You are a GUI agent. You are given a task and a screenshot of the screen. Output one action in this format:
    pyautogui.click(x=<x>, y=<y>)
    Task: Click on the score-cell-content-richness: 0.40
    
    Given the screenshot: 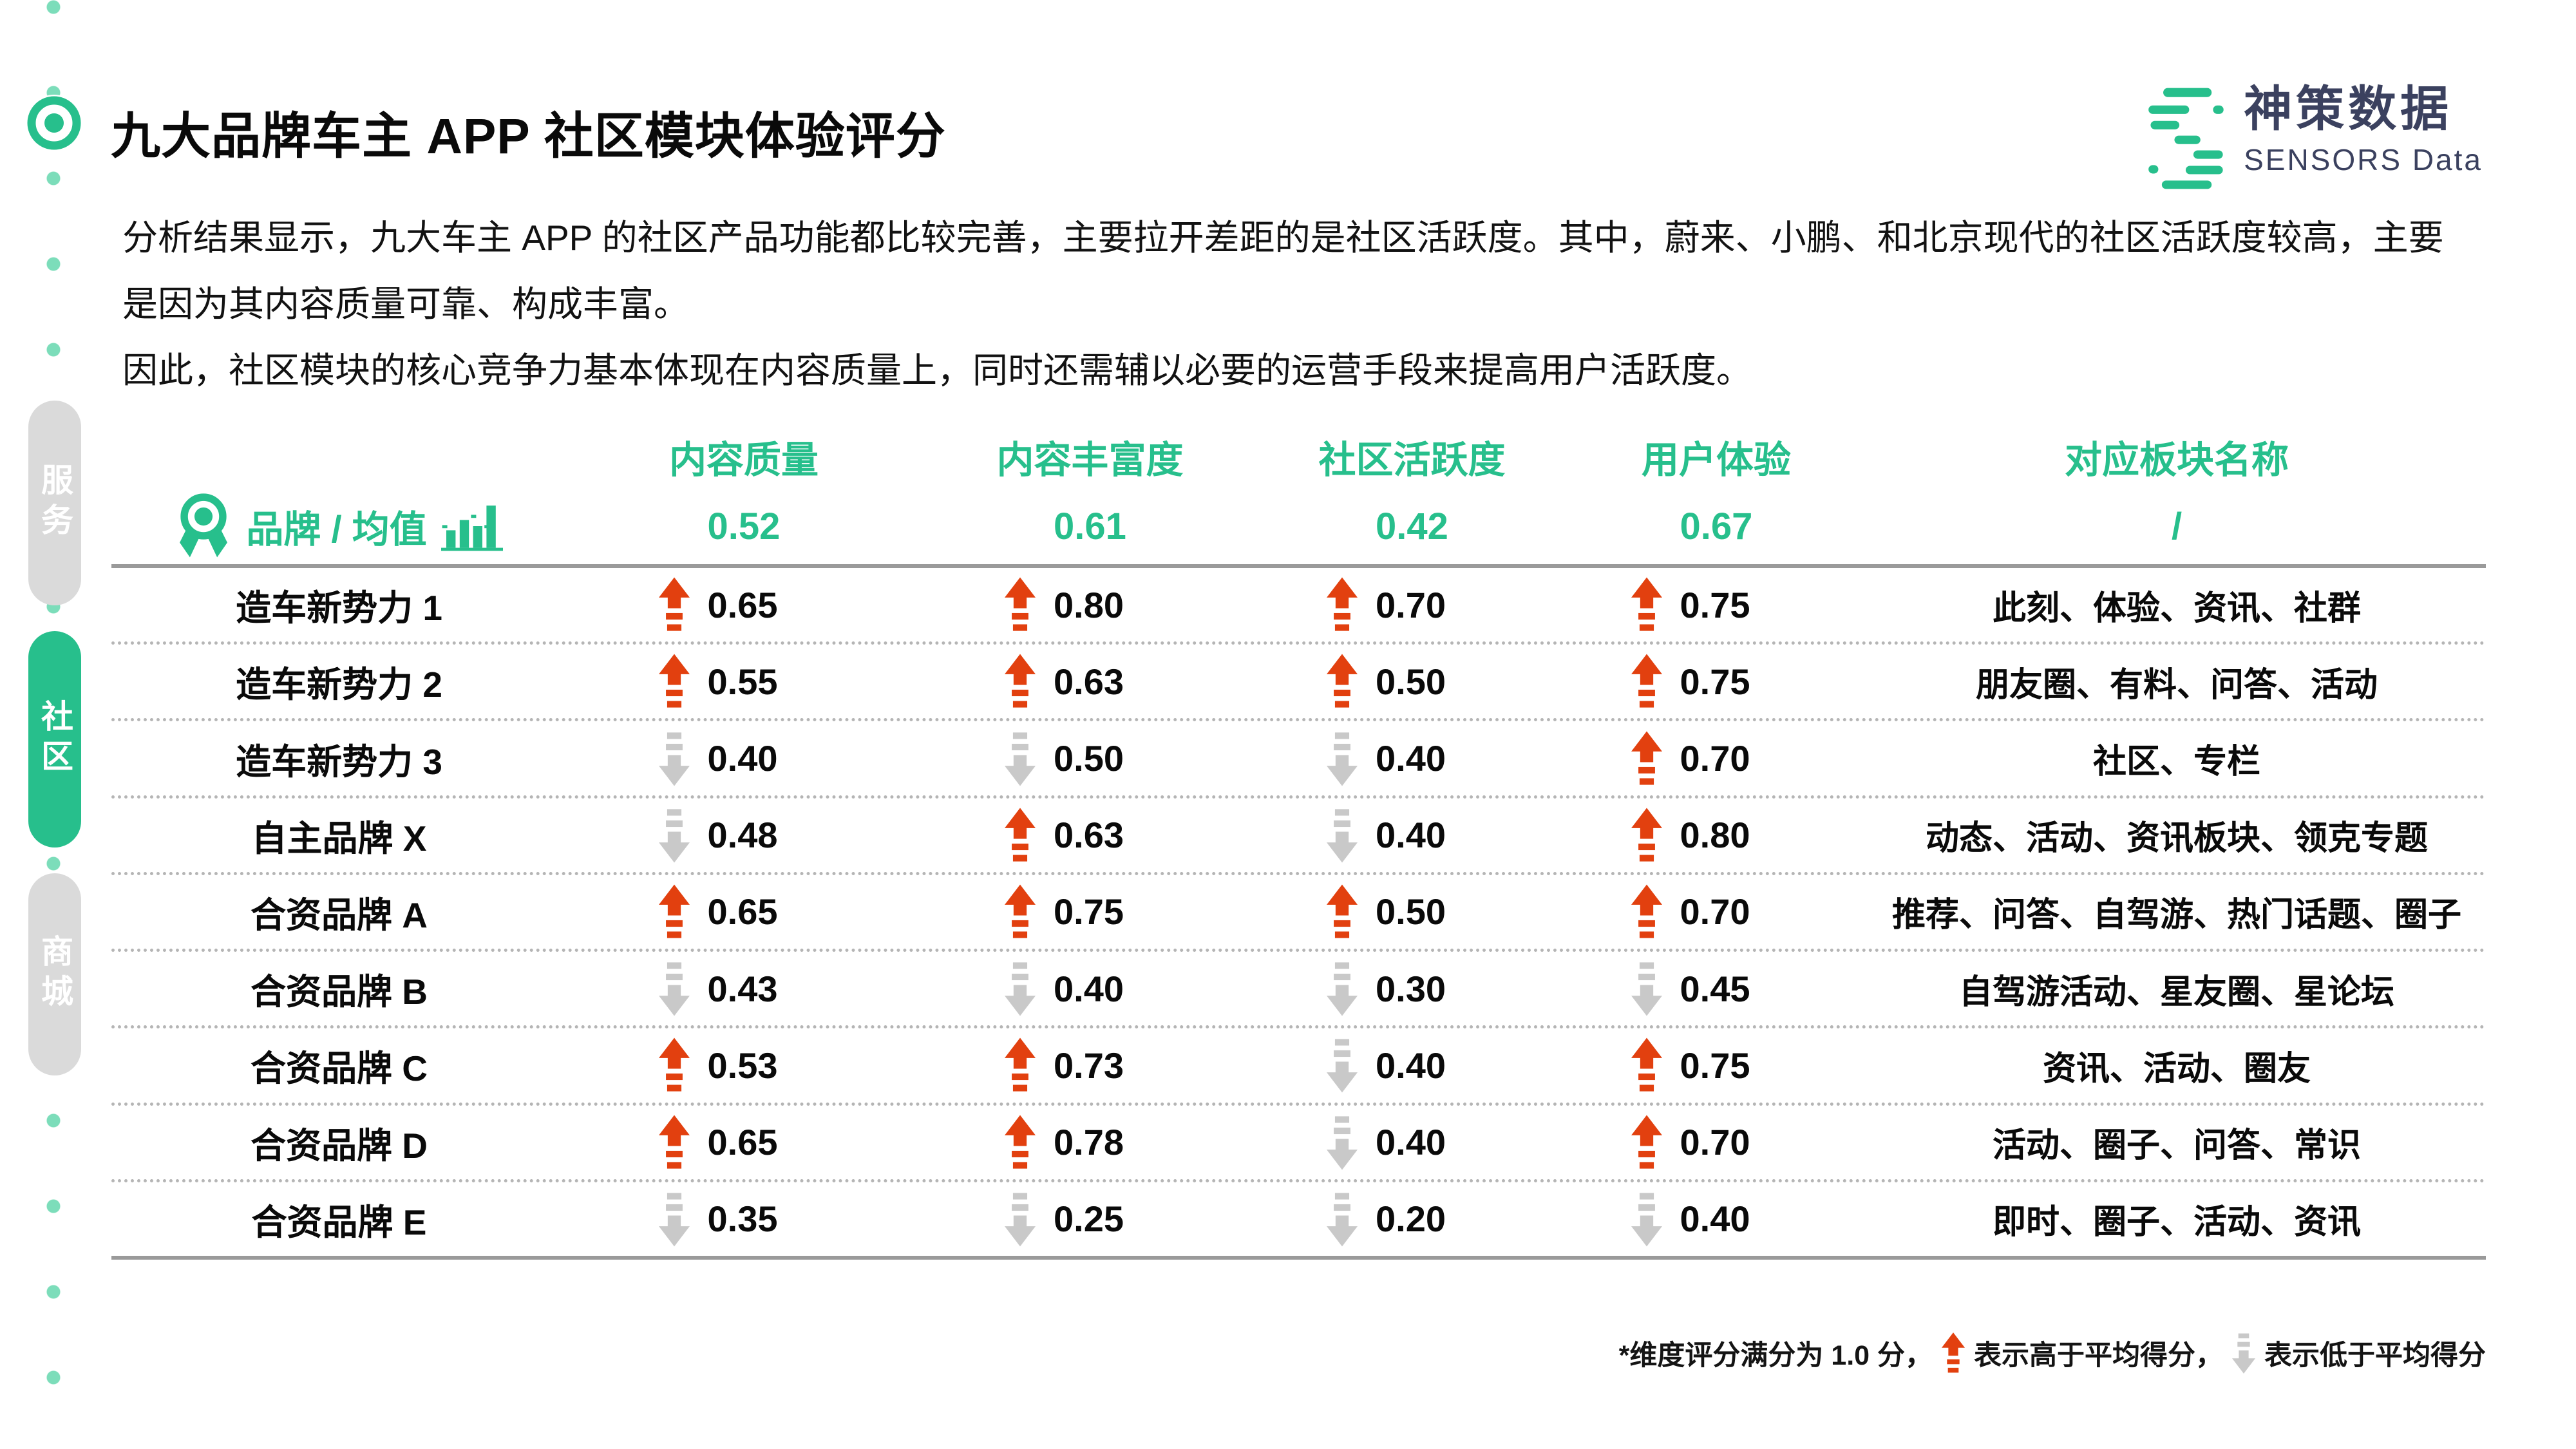 What is the action you would take?
    pyautogui.click(x=1064, y=988)
    